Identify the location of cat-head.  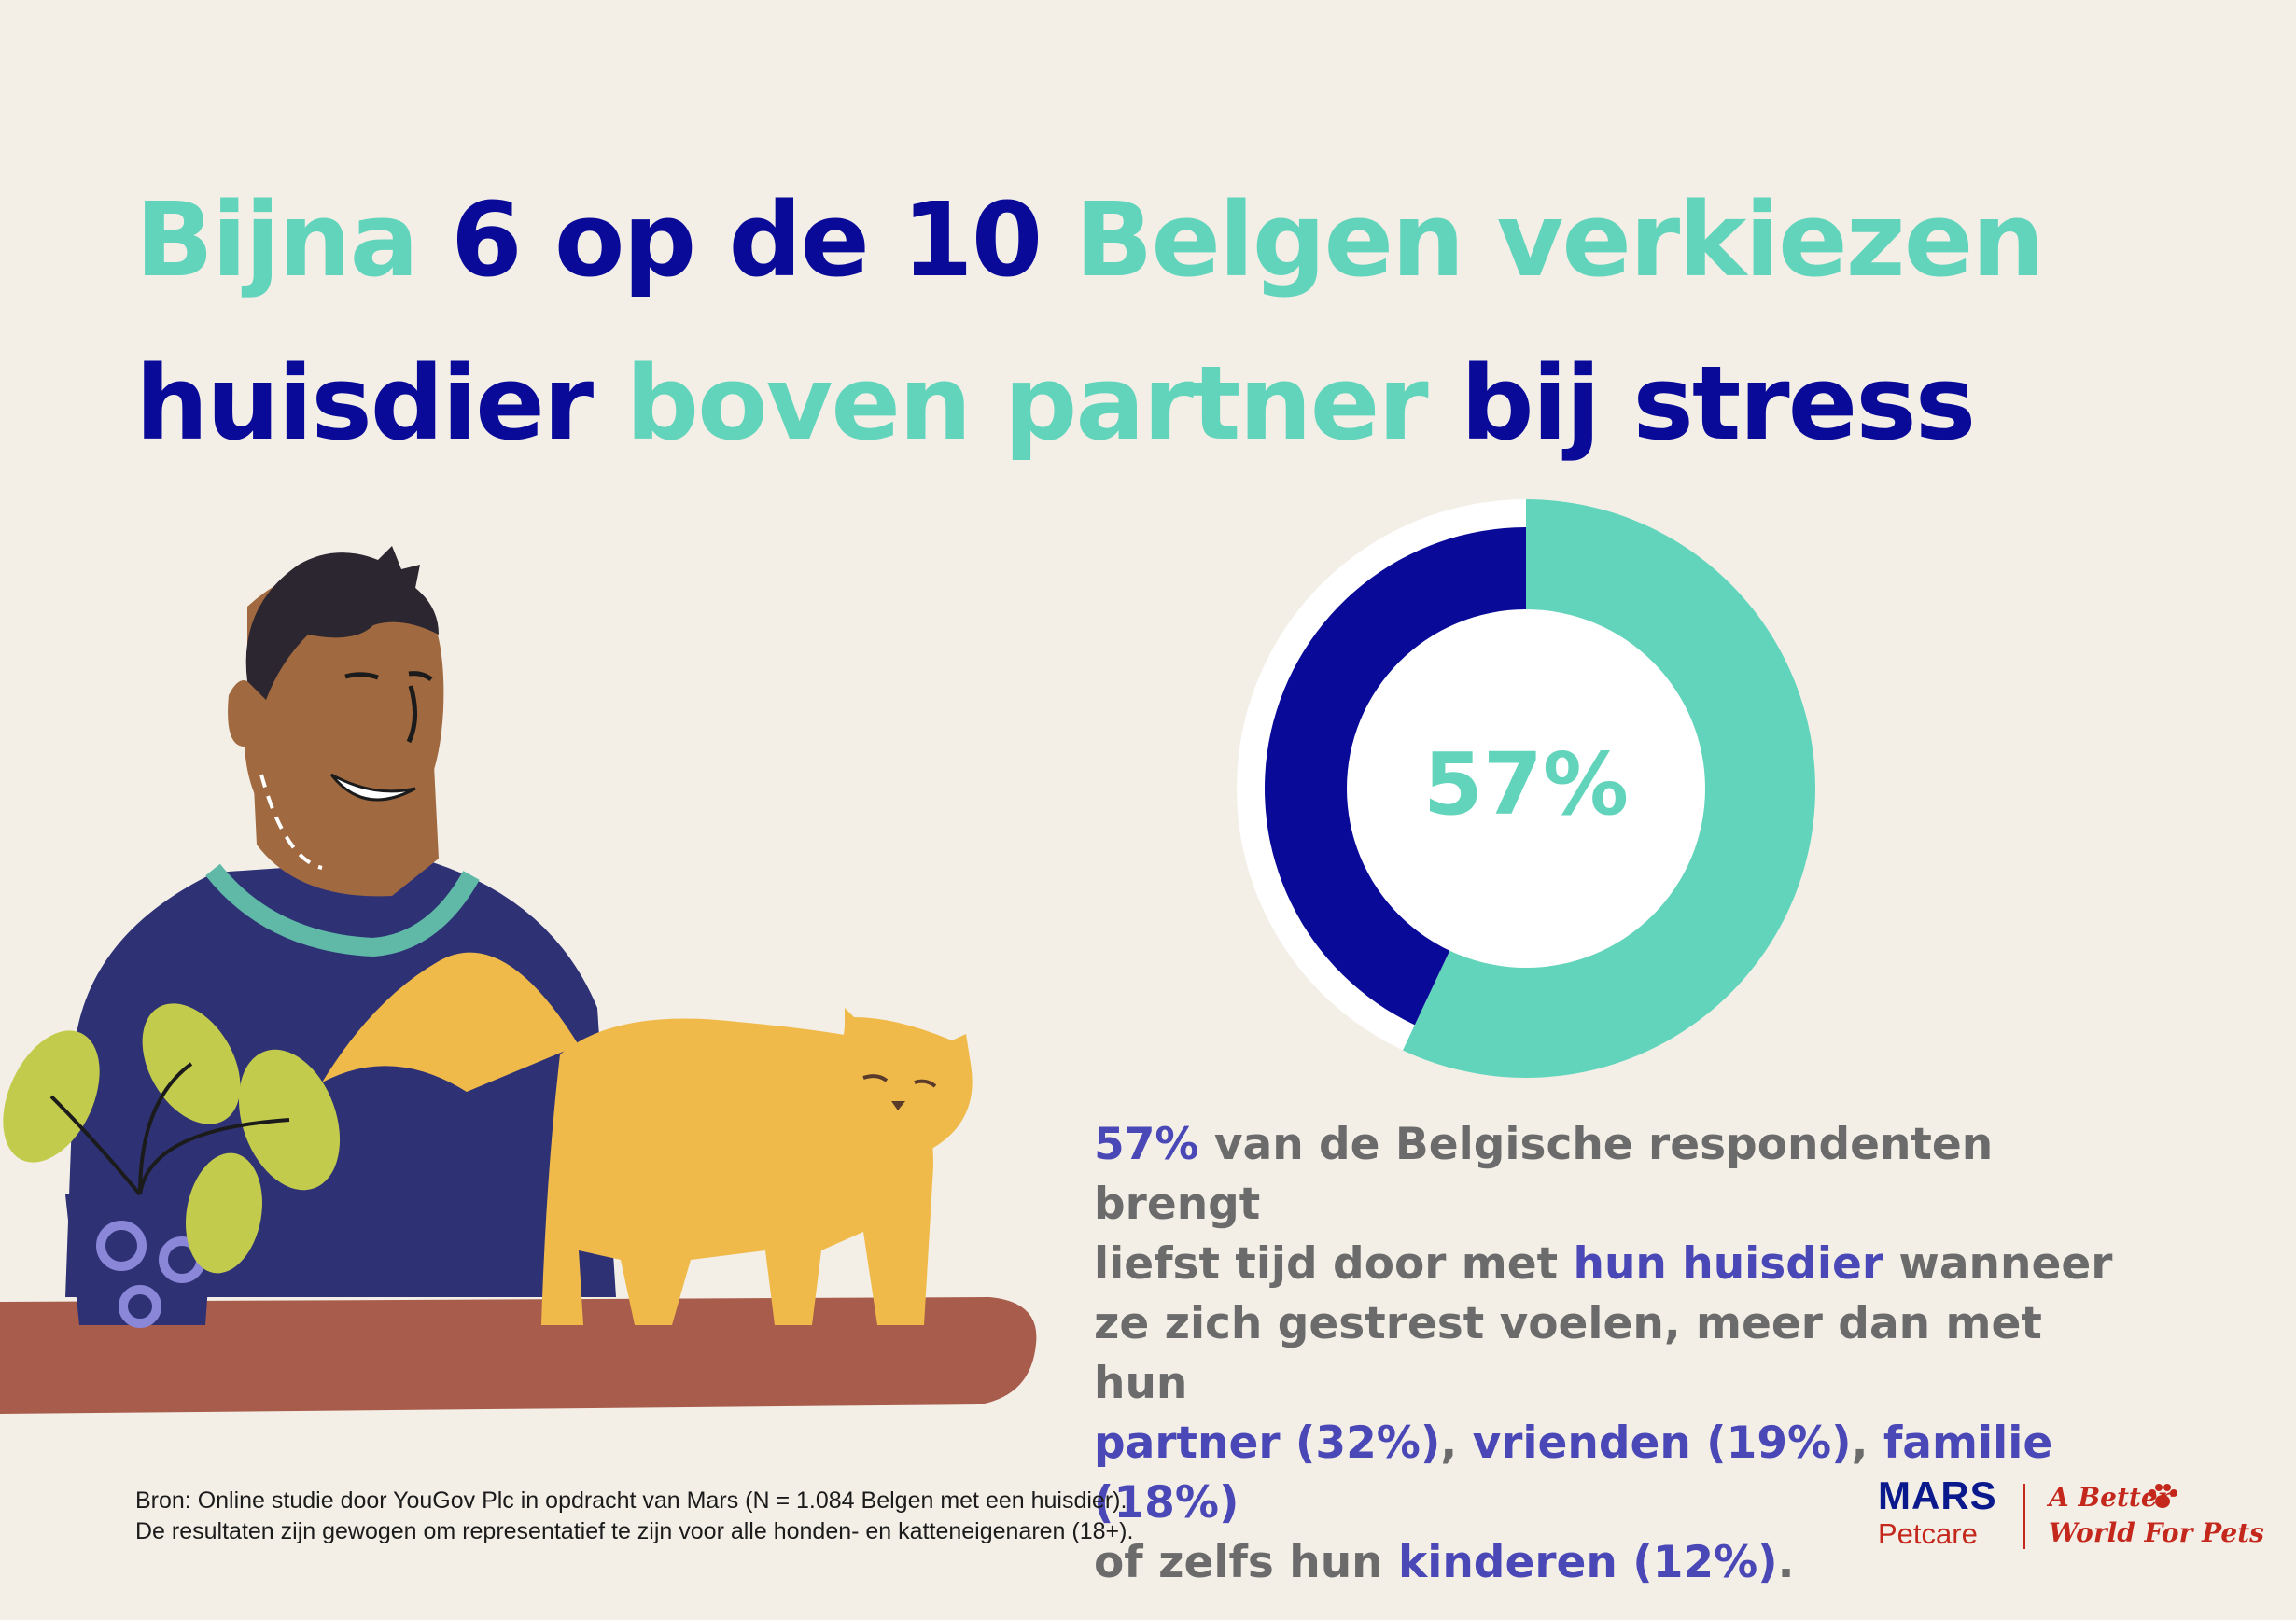
(907, 1081).